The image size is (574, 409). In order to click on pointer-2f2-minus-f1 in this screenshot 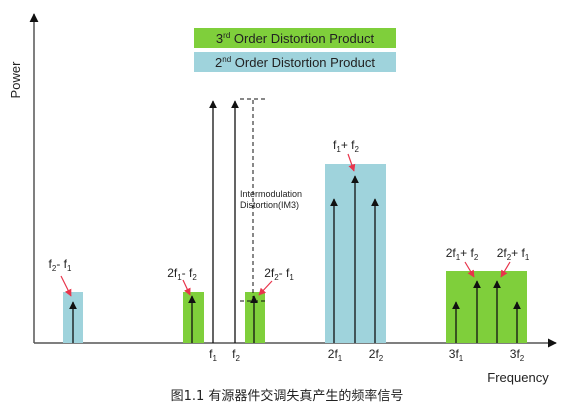, I will do `click(265, 288)`.